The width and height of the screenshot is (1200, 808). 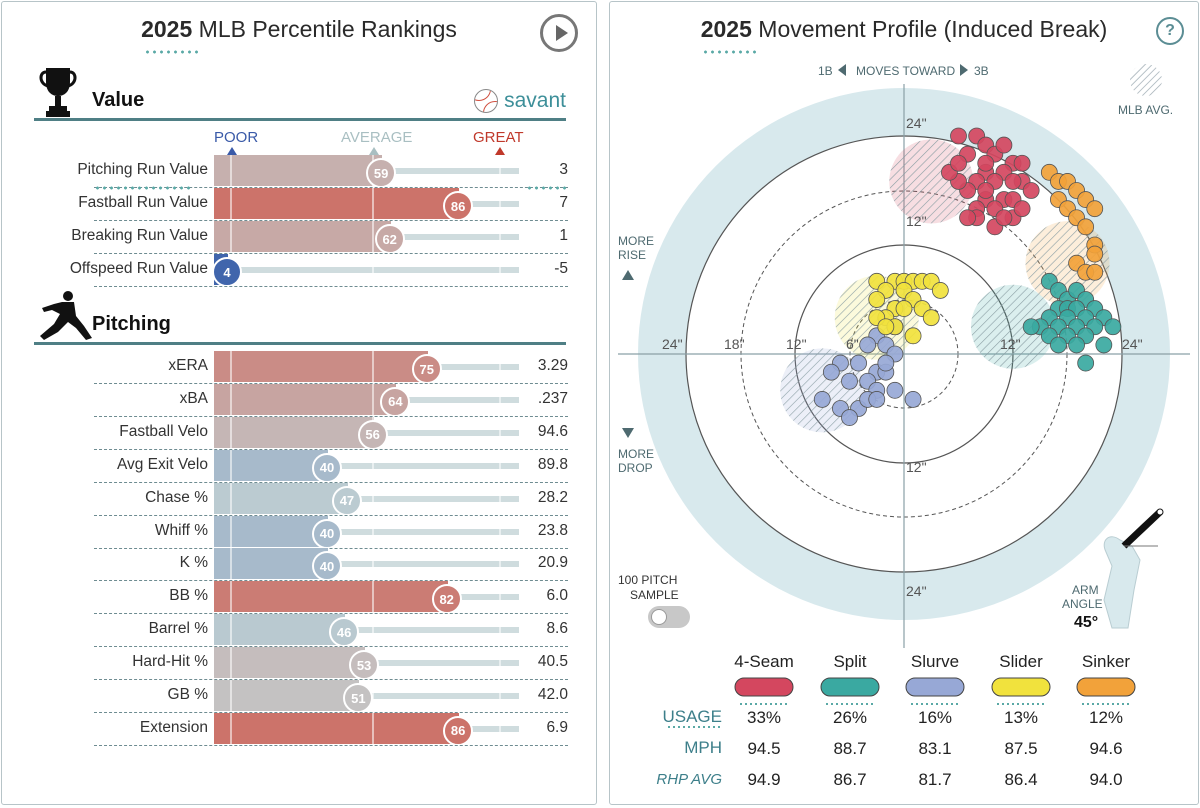 What do you see at coordinates (632, 255) in the screenshot?
I see `more-rise-label-2: RISE` at bounding box center [632, 255].